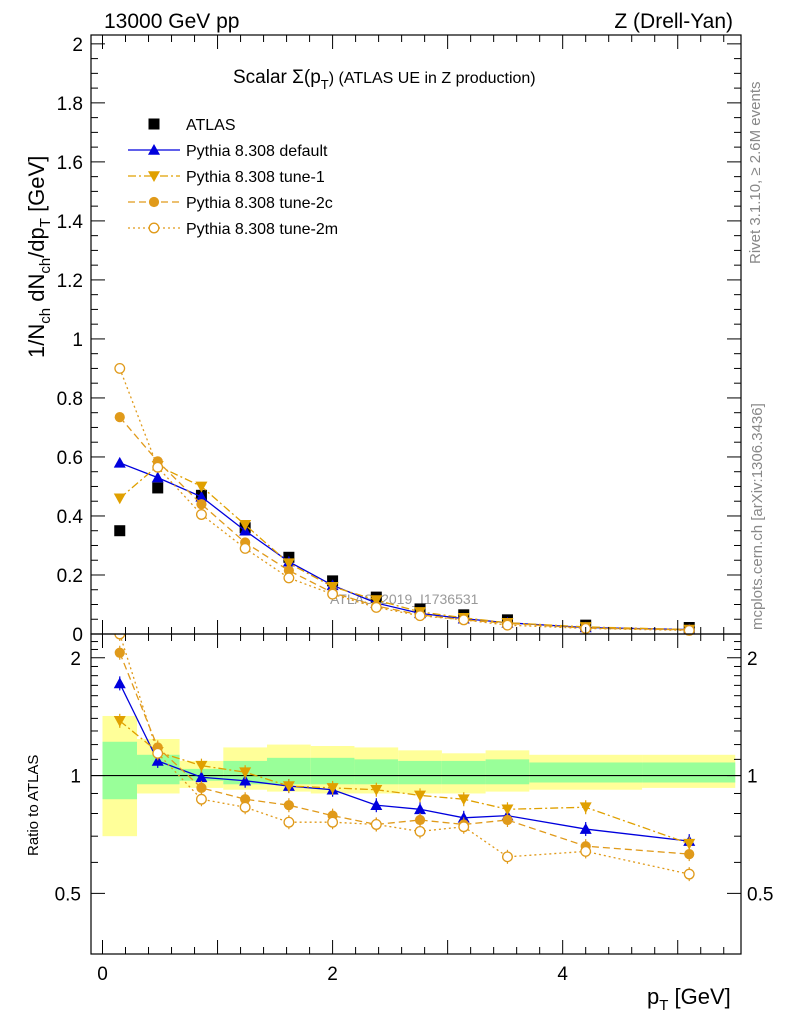 The width and height of the screenshot is (786, 1024). I want to click on ratio-series, so click(404, 782).